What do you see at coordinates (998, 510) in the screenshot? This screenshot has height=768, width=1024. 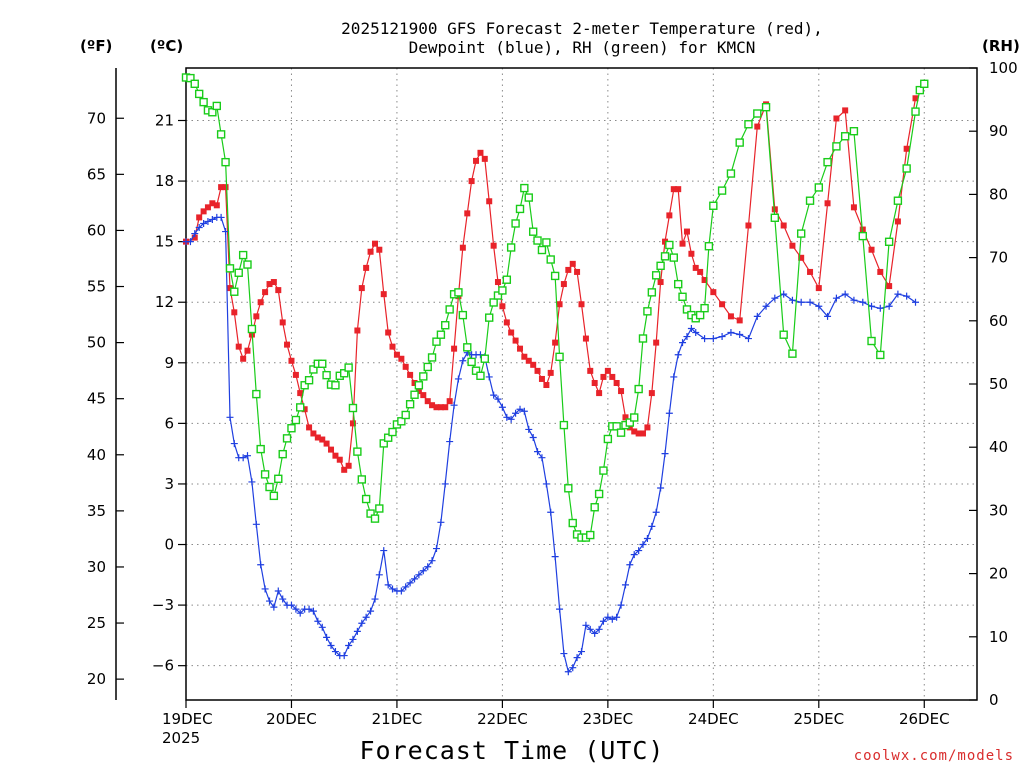 I see `rh-tick-label: 30` at bounding box center [998, 510].